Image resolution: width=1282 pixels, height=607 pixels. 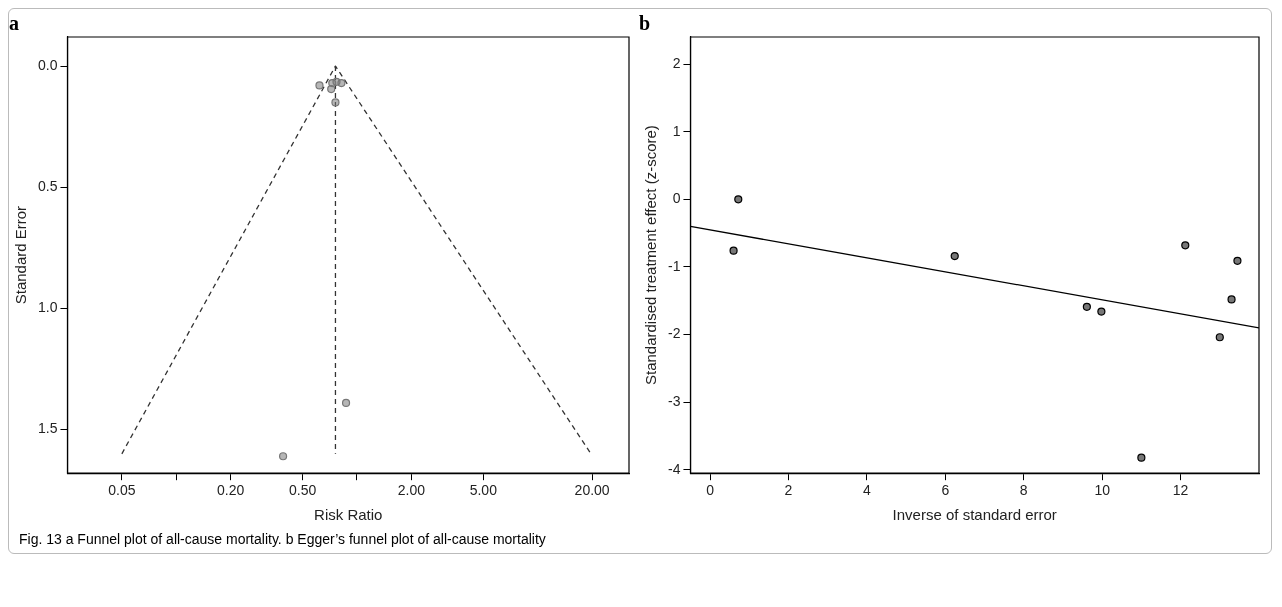 What do you see at coordinates (674, 333) in the screenshot?
I see `y-tick-label: -2` at bounding box center [674, 333].